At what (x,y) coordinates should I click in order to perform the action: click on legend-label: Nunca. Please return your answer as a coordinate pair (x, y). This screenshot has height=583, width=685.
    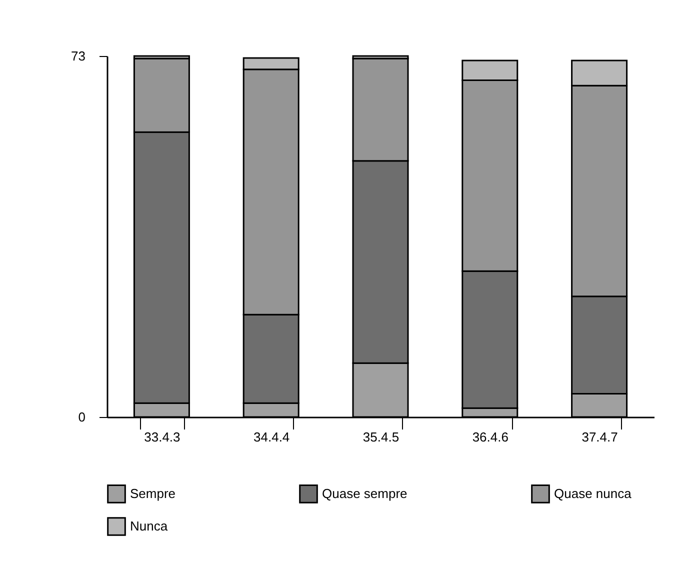
    Looking at the image, I should click on (149, 526).